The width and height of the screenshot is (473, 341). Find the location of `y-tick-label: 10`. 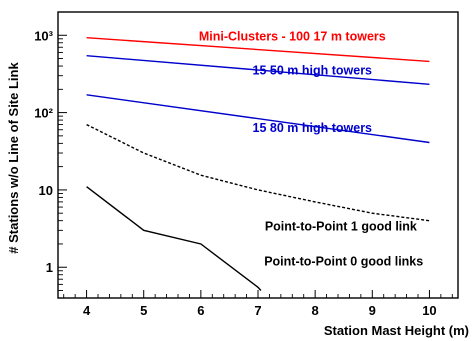

y-tick-label: 10 is located at coordinates (46, 190).